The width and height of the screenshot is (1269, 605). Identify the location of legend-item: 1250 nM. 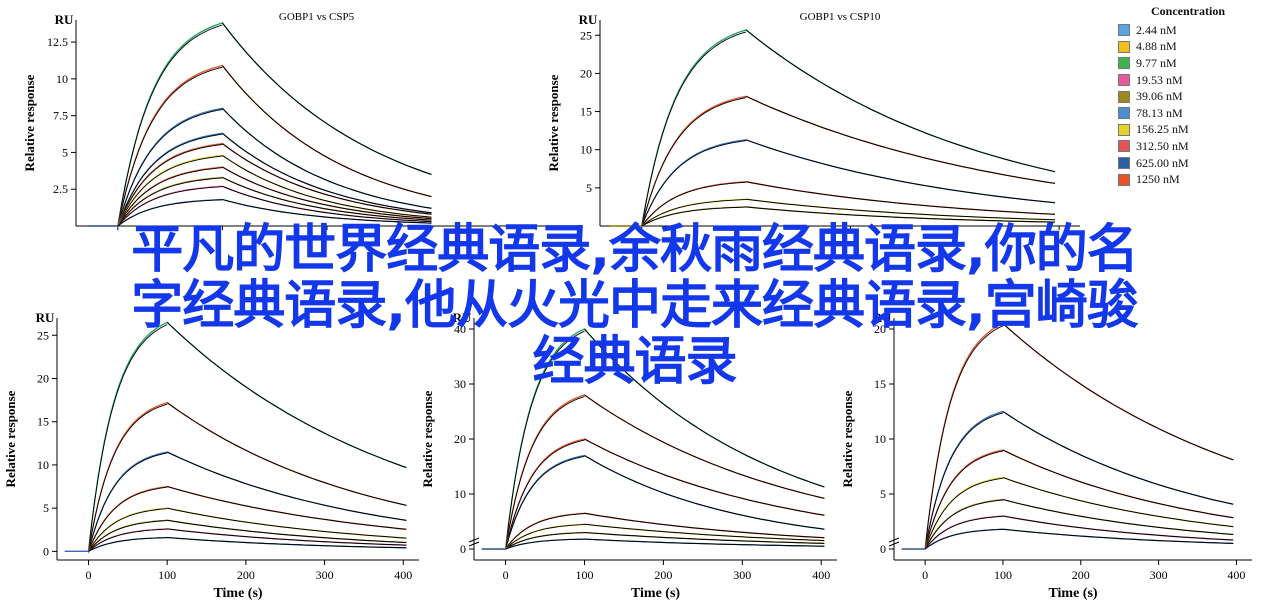
(1188, 179).